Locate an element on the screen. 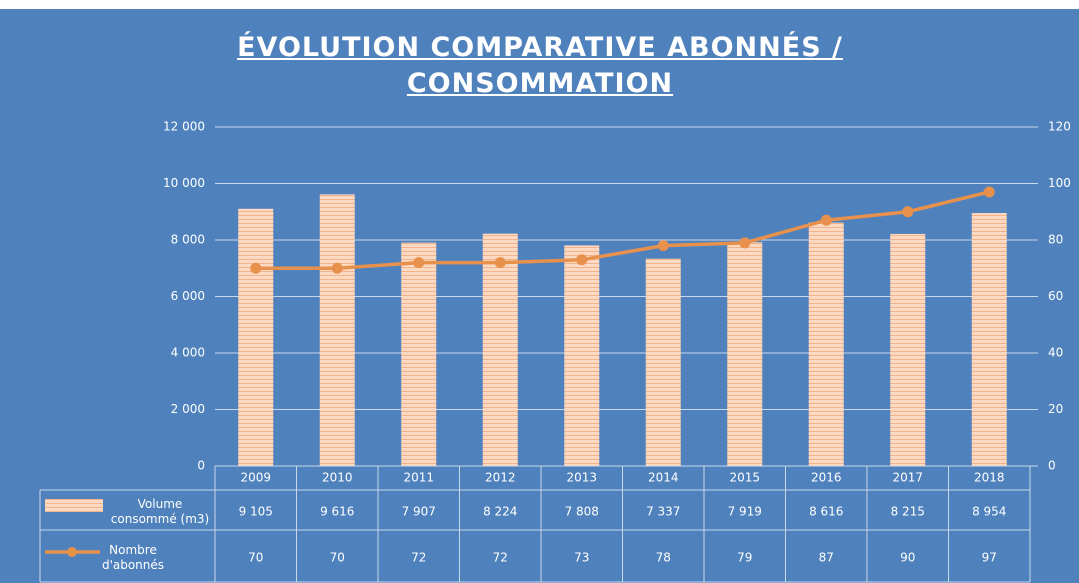 The width and height of the screenshot is (1079, 583). table-value: 9 105 is located at coordinates (256, 512).